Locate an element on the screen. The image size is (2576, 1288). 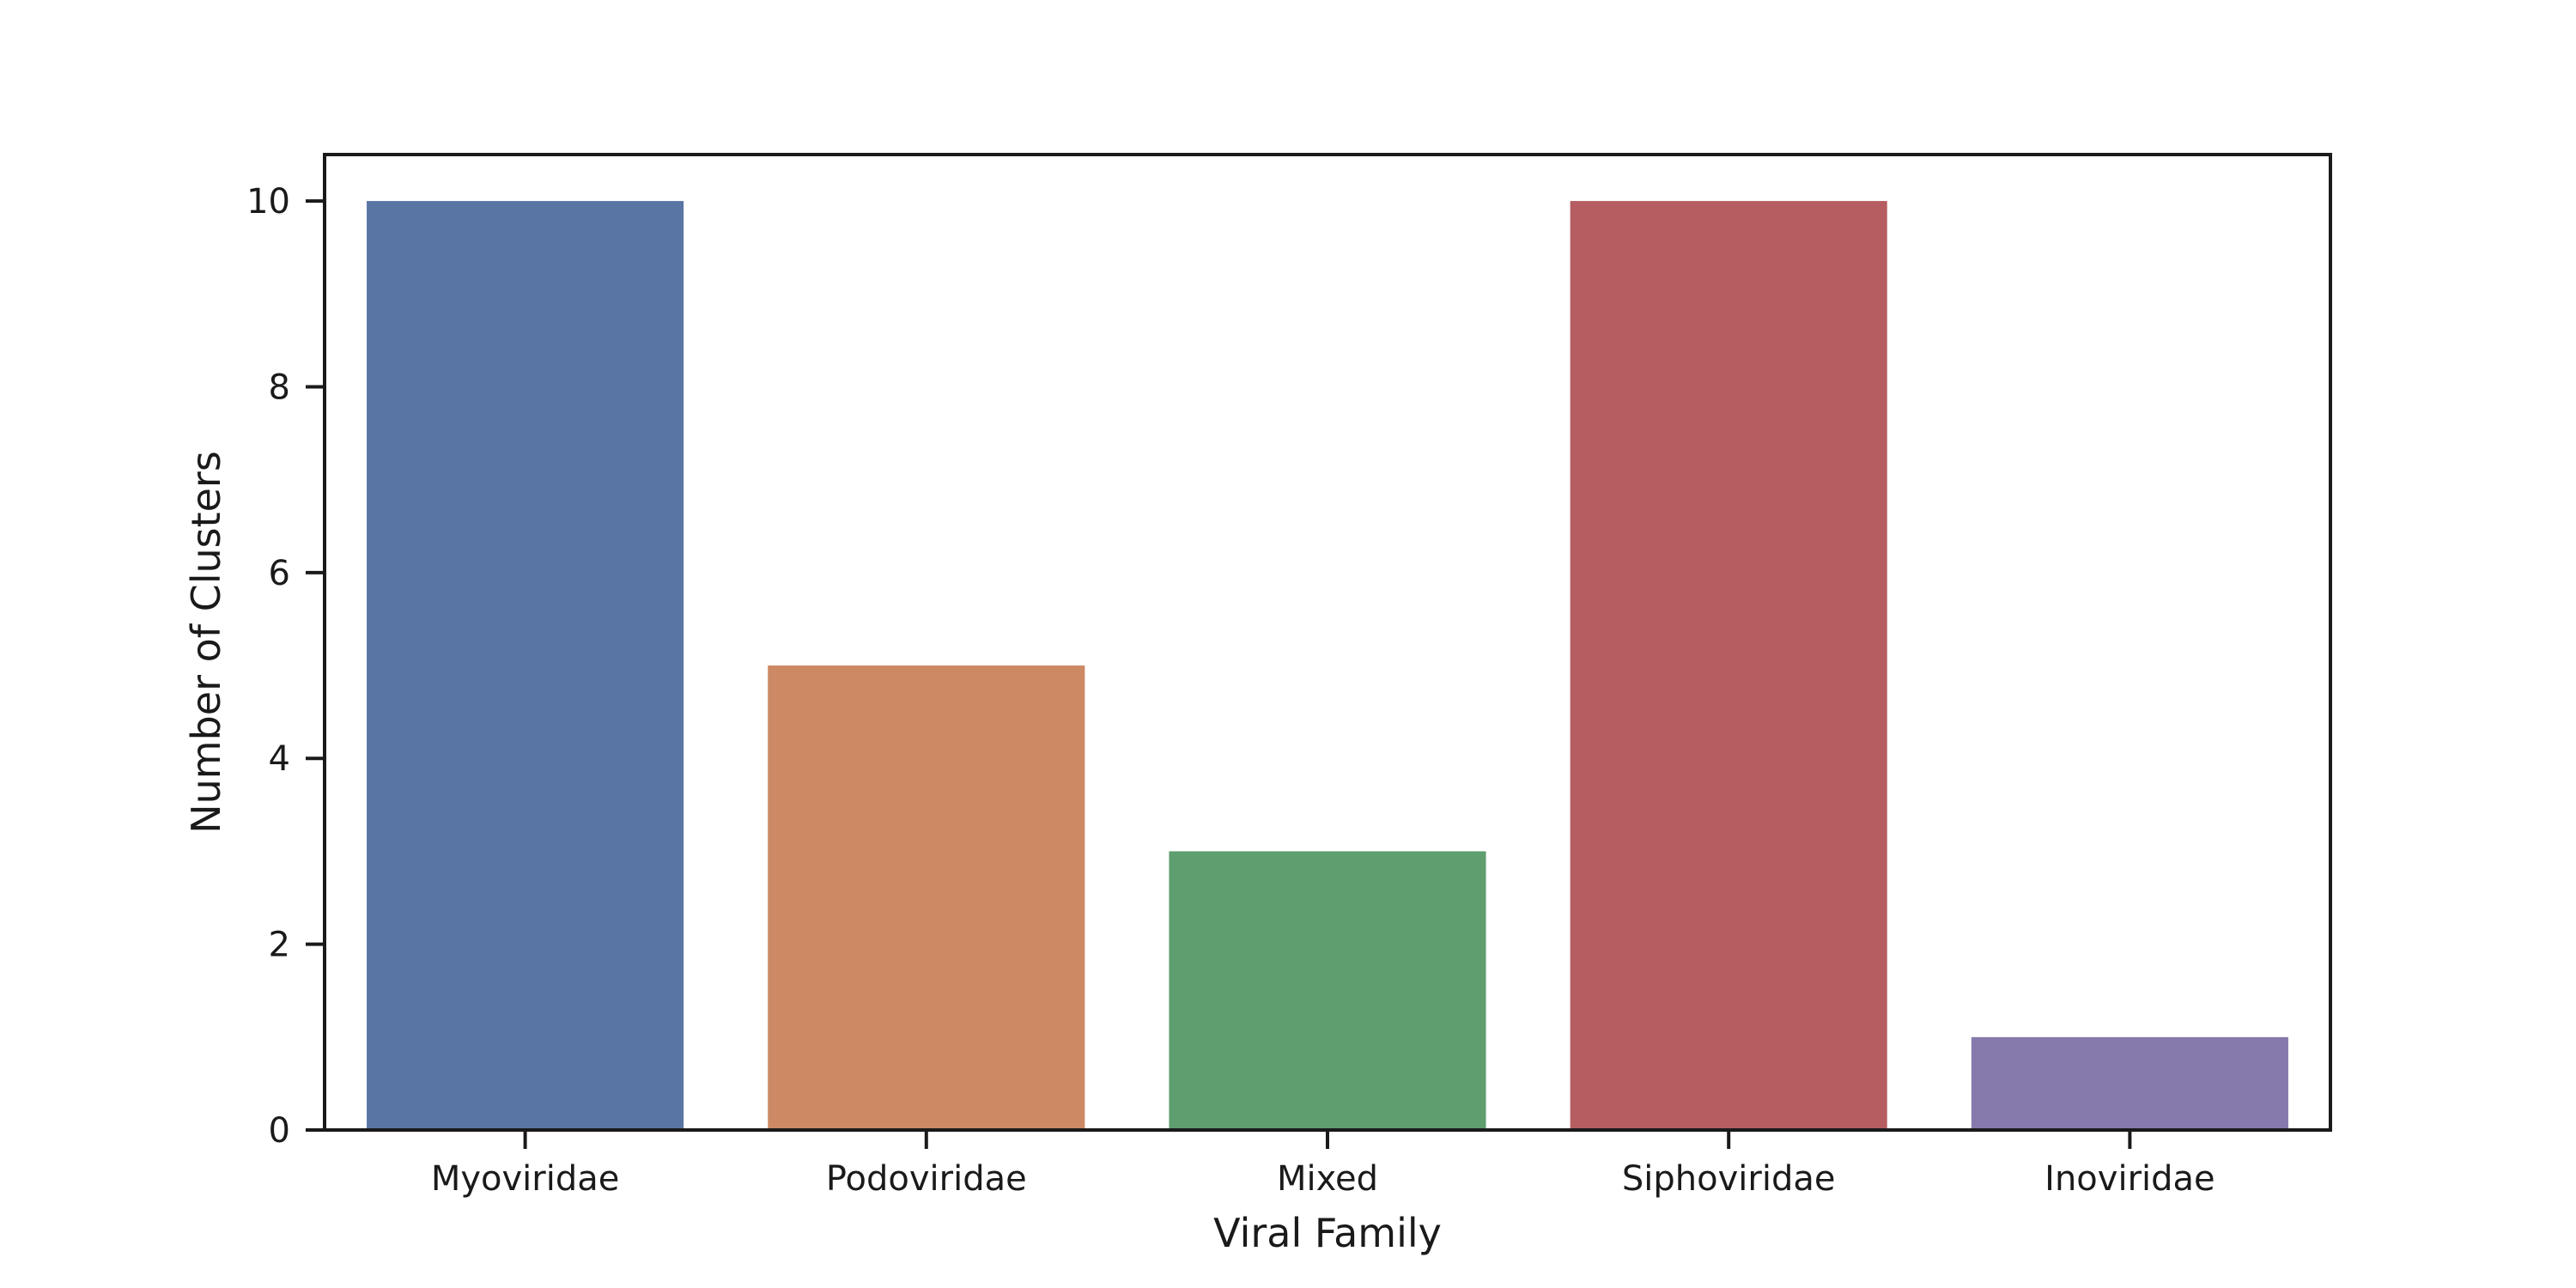
y-axis: 0 2 4 6 8 10 is located at coordinates (285, 666).